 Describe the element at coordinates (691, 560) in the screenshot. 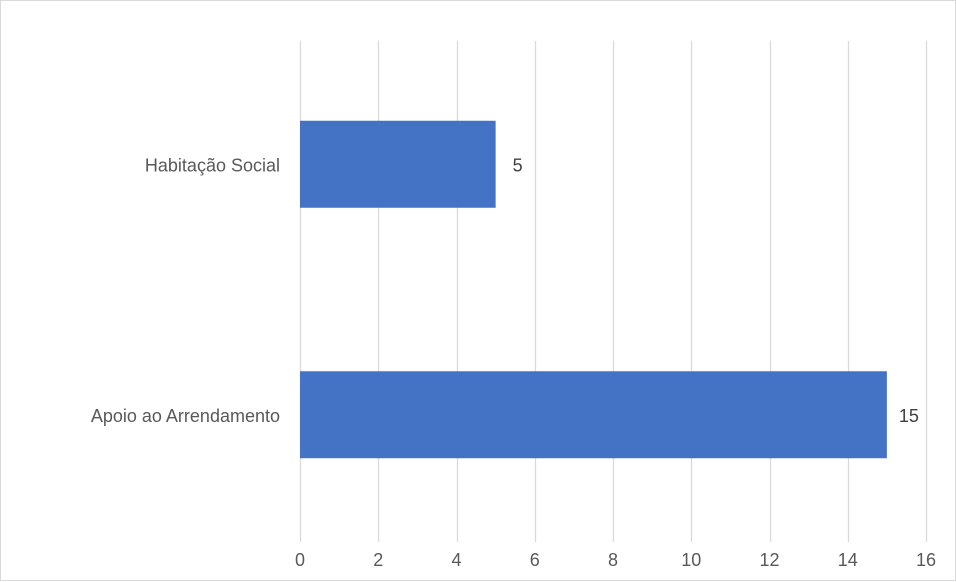

I see `x-tick-label: 10` at that location.